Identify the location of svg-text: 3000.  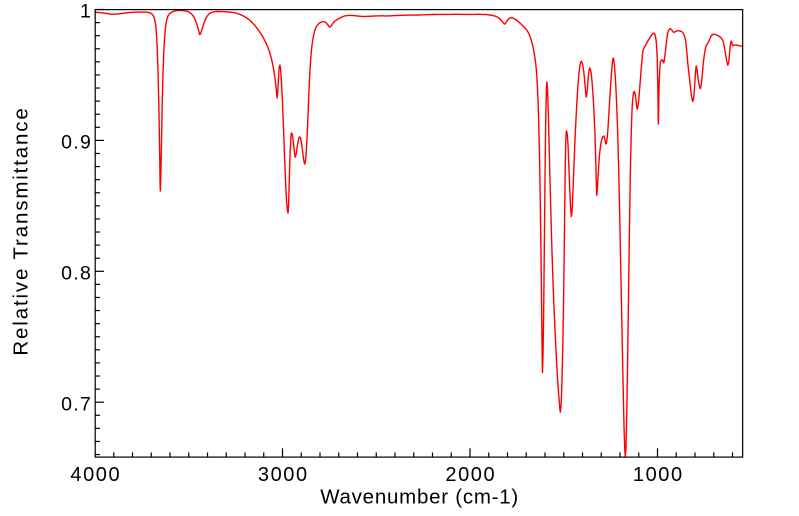
(283, 475).